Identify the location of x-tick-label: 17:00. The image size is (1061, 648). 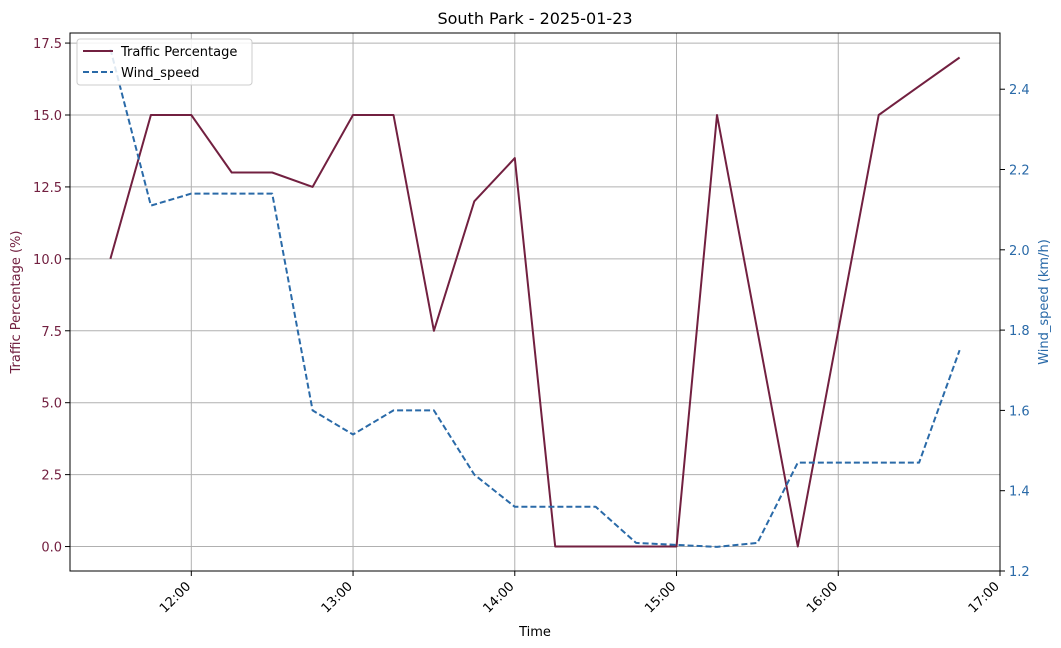
(984, 597).